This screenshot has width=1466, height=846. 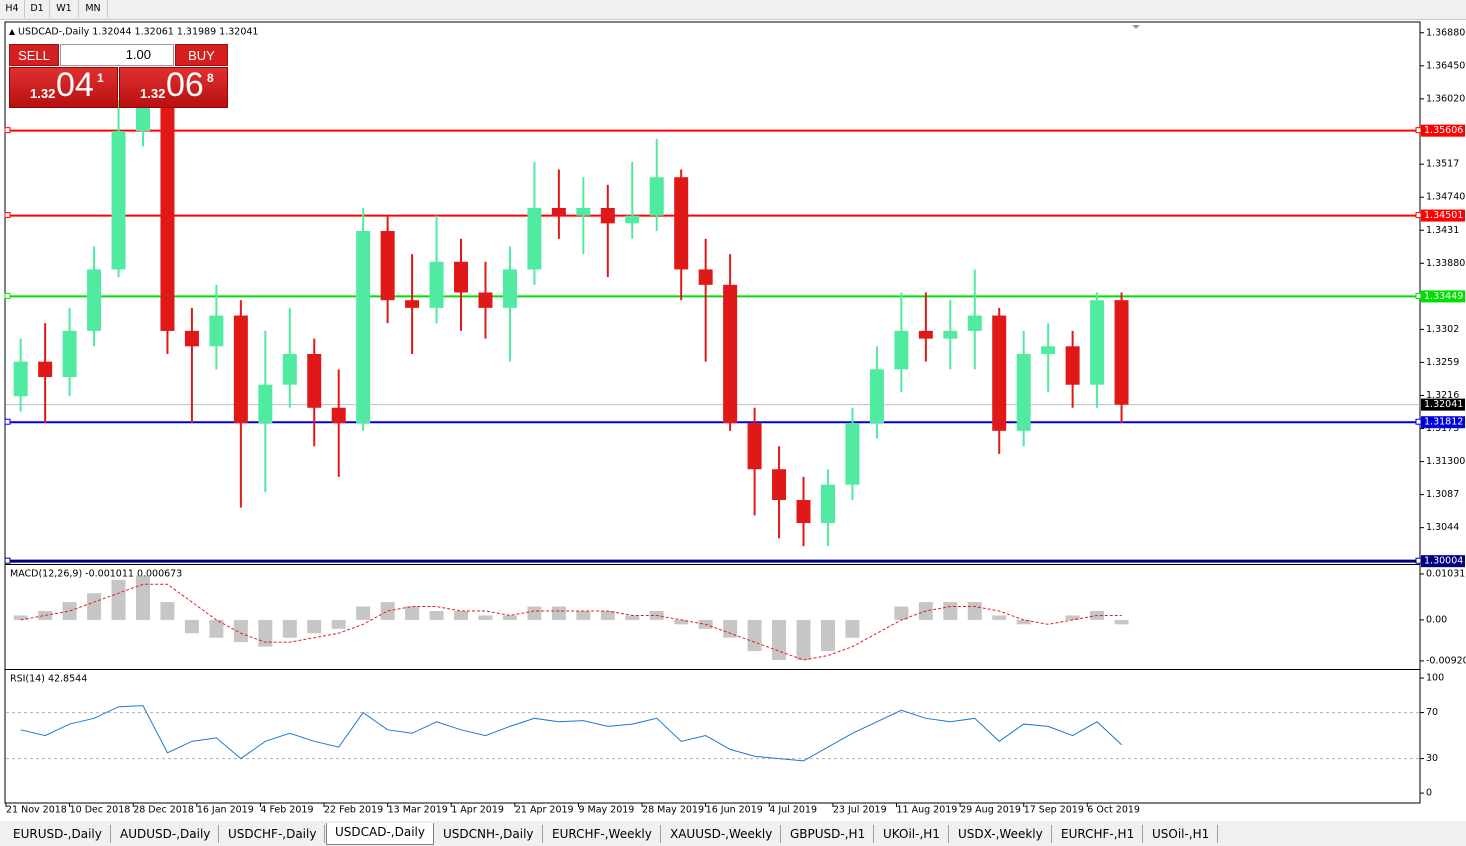 I want to click on y-tick-label: 70, so click(x=1432, y=712).